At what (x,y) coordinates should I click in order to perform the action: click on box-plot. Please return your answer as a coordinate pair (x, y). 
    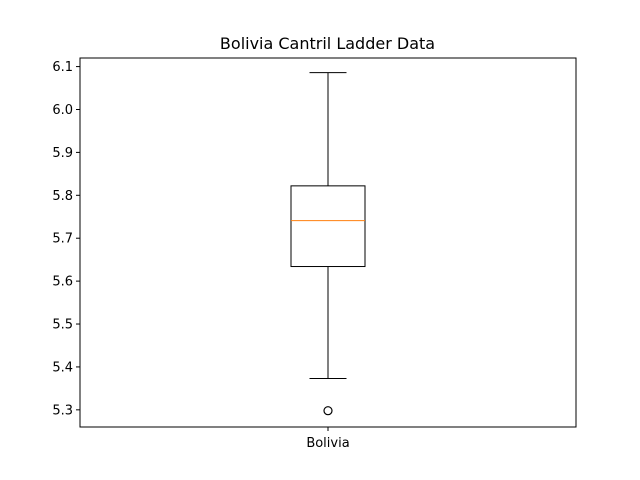
    Looking at the image, I should click on (328, 244).